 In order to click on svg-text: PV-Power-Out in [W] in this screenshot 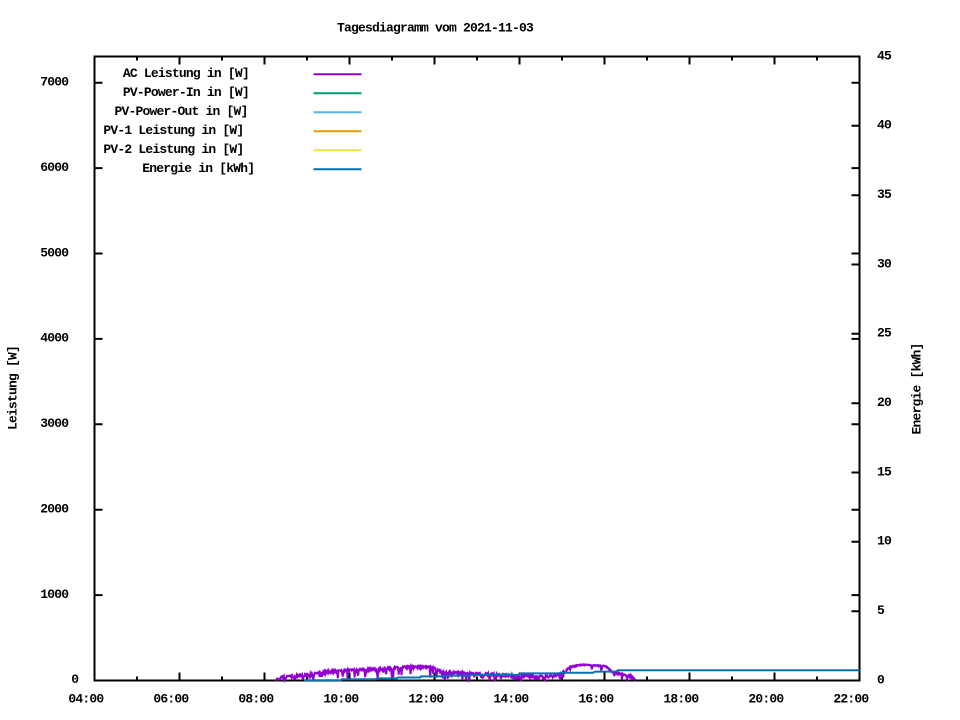, I will do `click(181, 111)`.